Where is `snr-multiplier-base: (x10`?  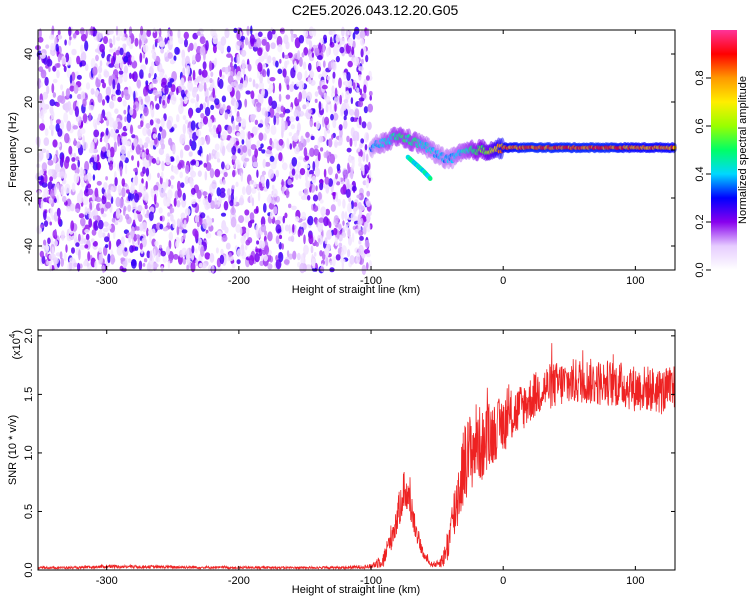
snr-multiplier-base: (x10 is located at coordinates (17, 348).